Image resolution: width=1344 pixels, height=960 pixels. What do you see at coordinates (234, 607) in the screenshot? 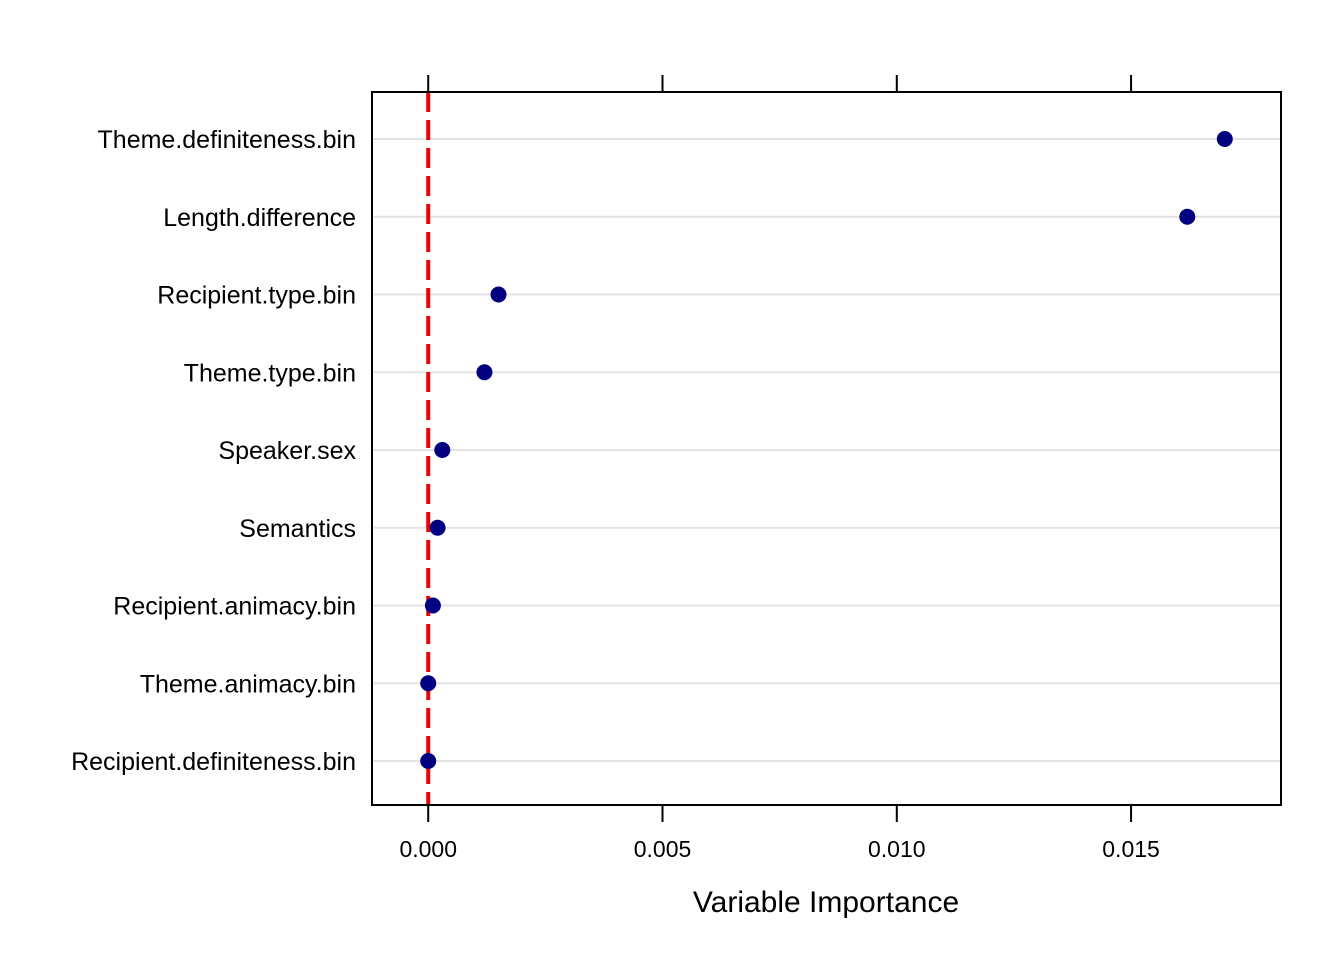
I see `y-tick-label: Recipient.animacy.bin` at bounding box center [234, 607].